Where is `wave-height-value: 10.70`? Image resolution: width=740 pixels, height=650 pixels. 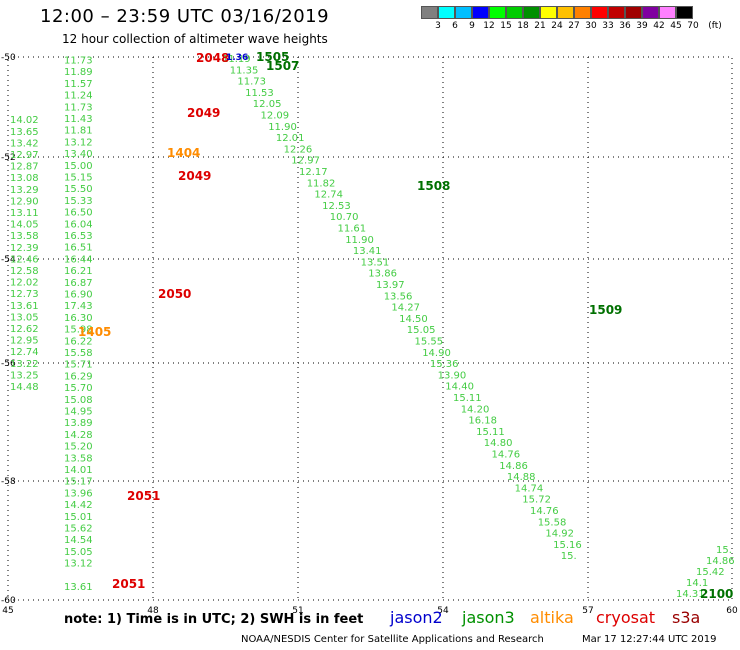
wave-height-value: 10.70 is located at coordinates (344, 217).